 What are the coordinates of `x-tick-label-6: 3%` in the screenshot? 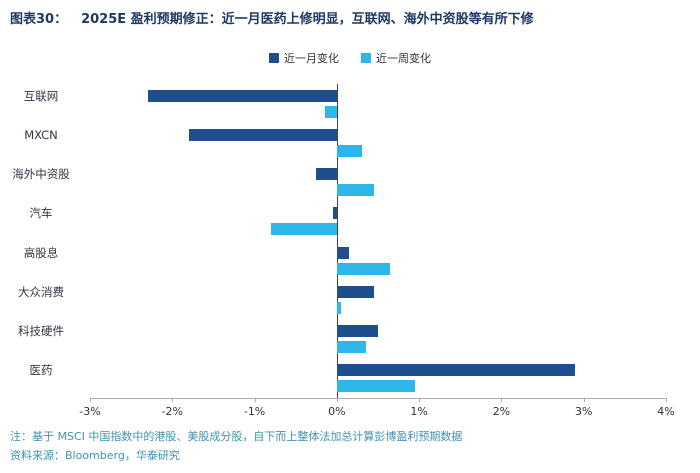 It's located at (583, 411).